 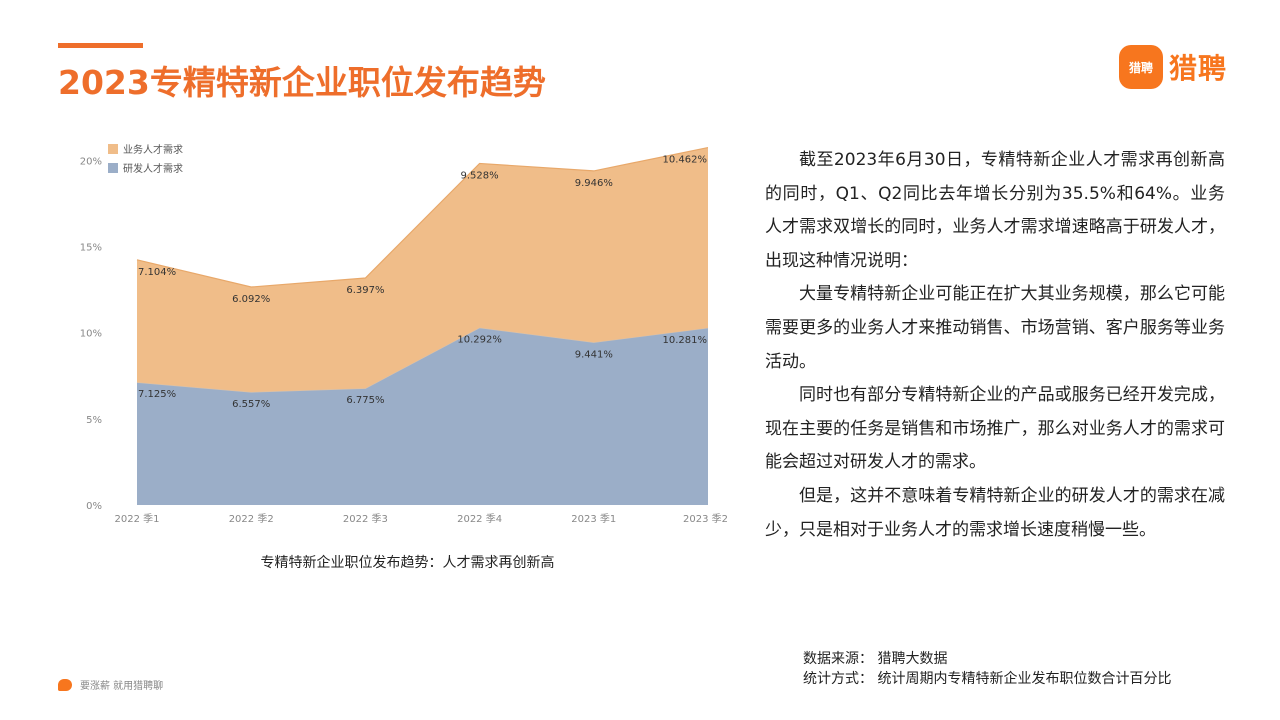 What do you see at coordinates (480, 175) in the screenshot?
I see `data-label: 9.528%` at bounding box center [480, 175].